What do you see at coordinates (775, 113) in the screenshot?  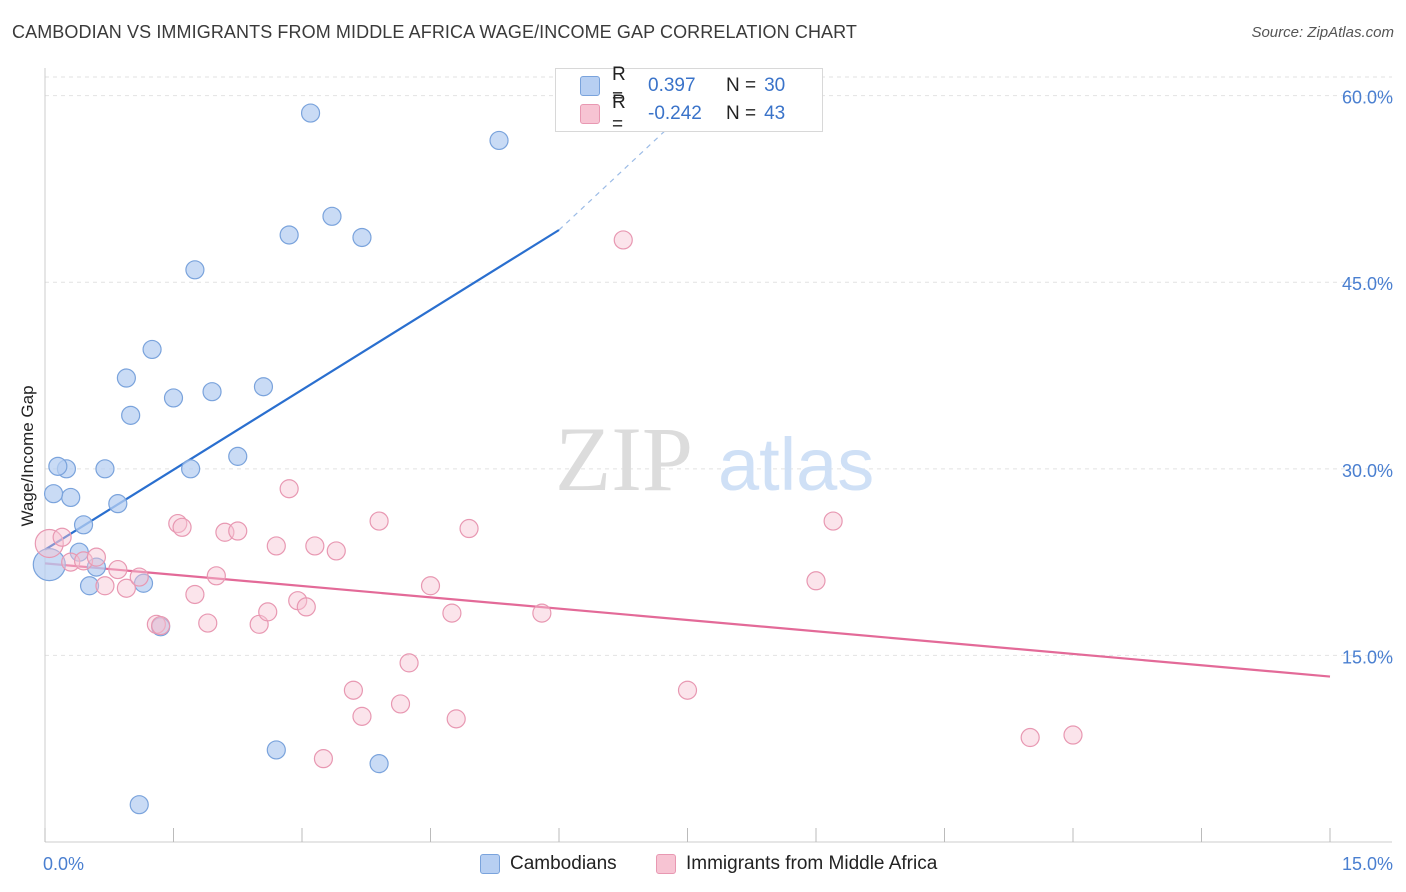 I see `legend-n-value: 43` at bounding box center [775, 113].